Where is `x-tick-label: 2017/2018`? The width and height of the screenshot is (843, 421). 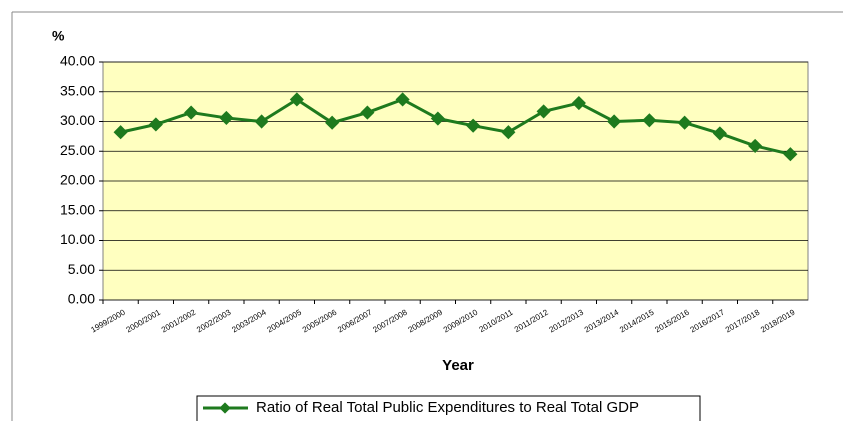
x-tick-label: 2017/2018 is located at coordinates (743, 320).